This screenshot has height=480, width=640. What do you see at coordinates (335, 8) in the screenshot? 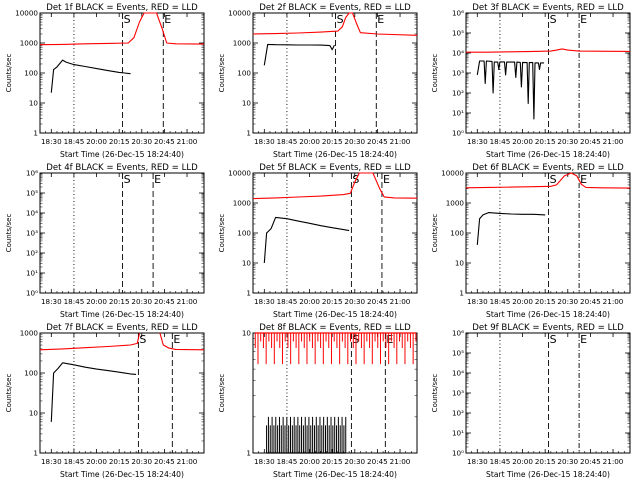
I see `panel-title: Det 2f BLACK = Events, RED = LLD` at bounding box center [335, 8].